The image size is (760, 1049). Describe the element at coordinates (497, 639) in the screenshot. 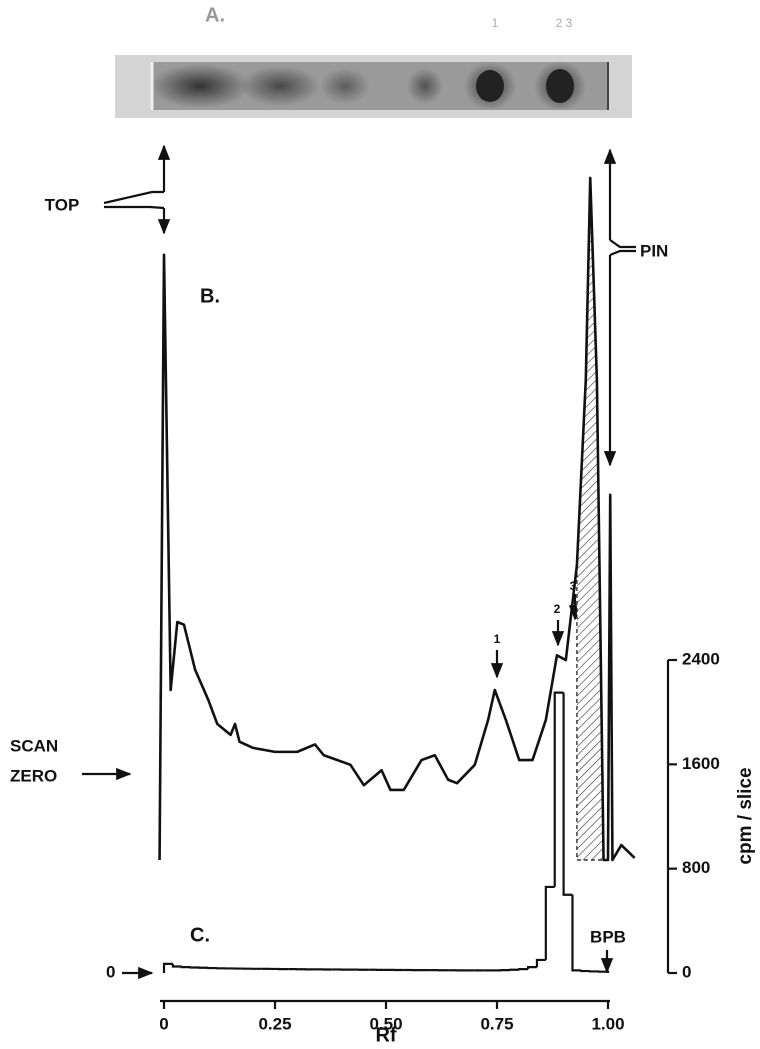

I see `peak-label: 1` at that location.